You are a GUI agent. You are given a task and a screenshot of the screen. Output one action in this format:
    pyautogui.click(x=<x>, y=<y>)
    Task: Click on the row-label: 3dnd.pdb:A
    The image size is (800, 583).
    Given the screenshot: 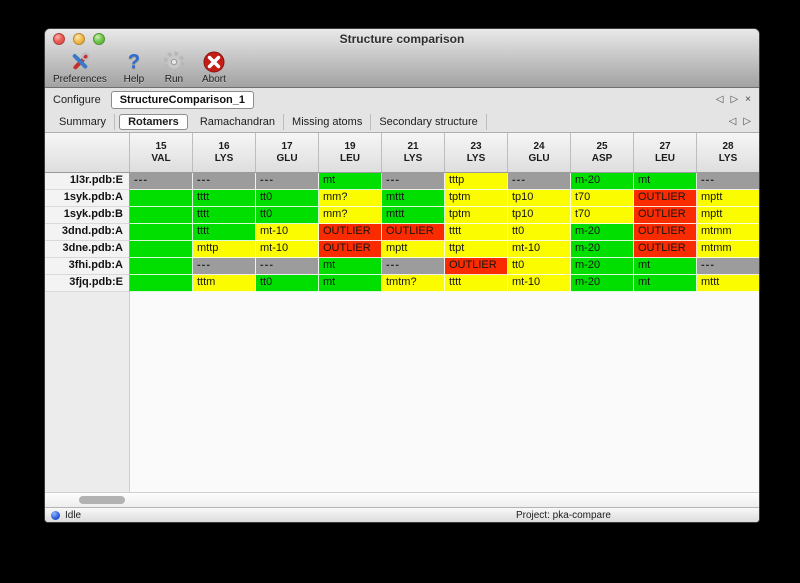 What is the action you would take?
    pyautogui.click(x=87, y=232)
    